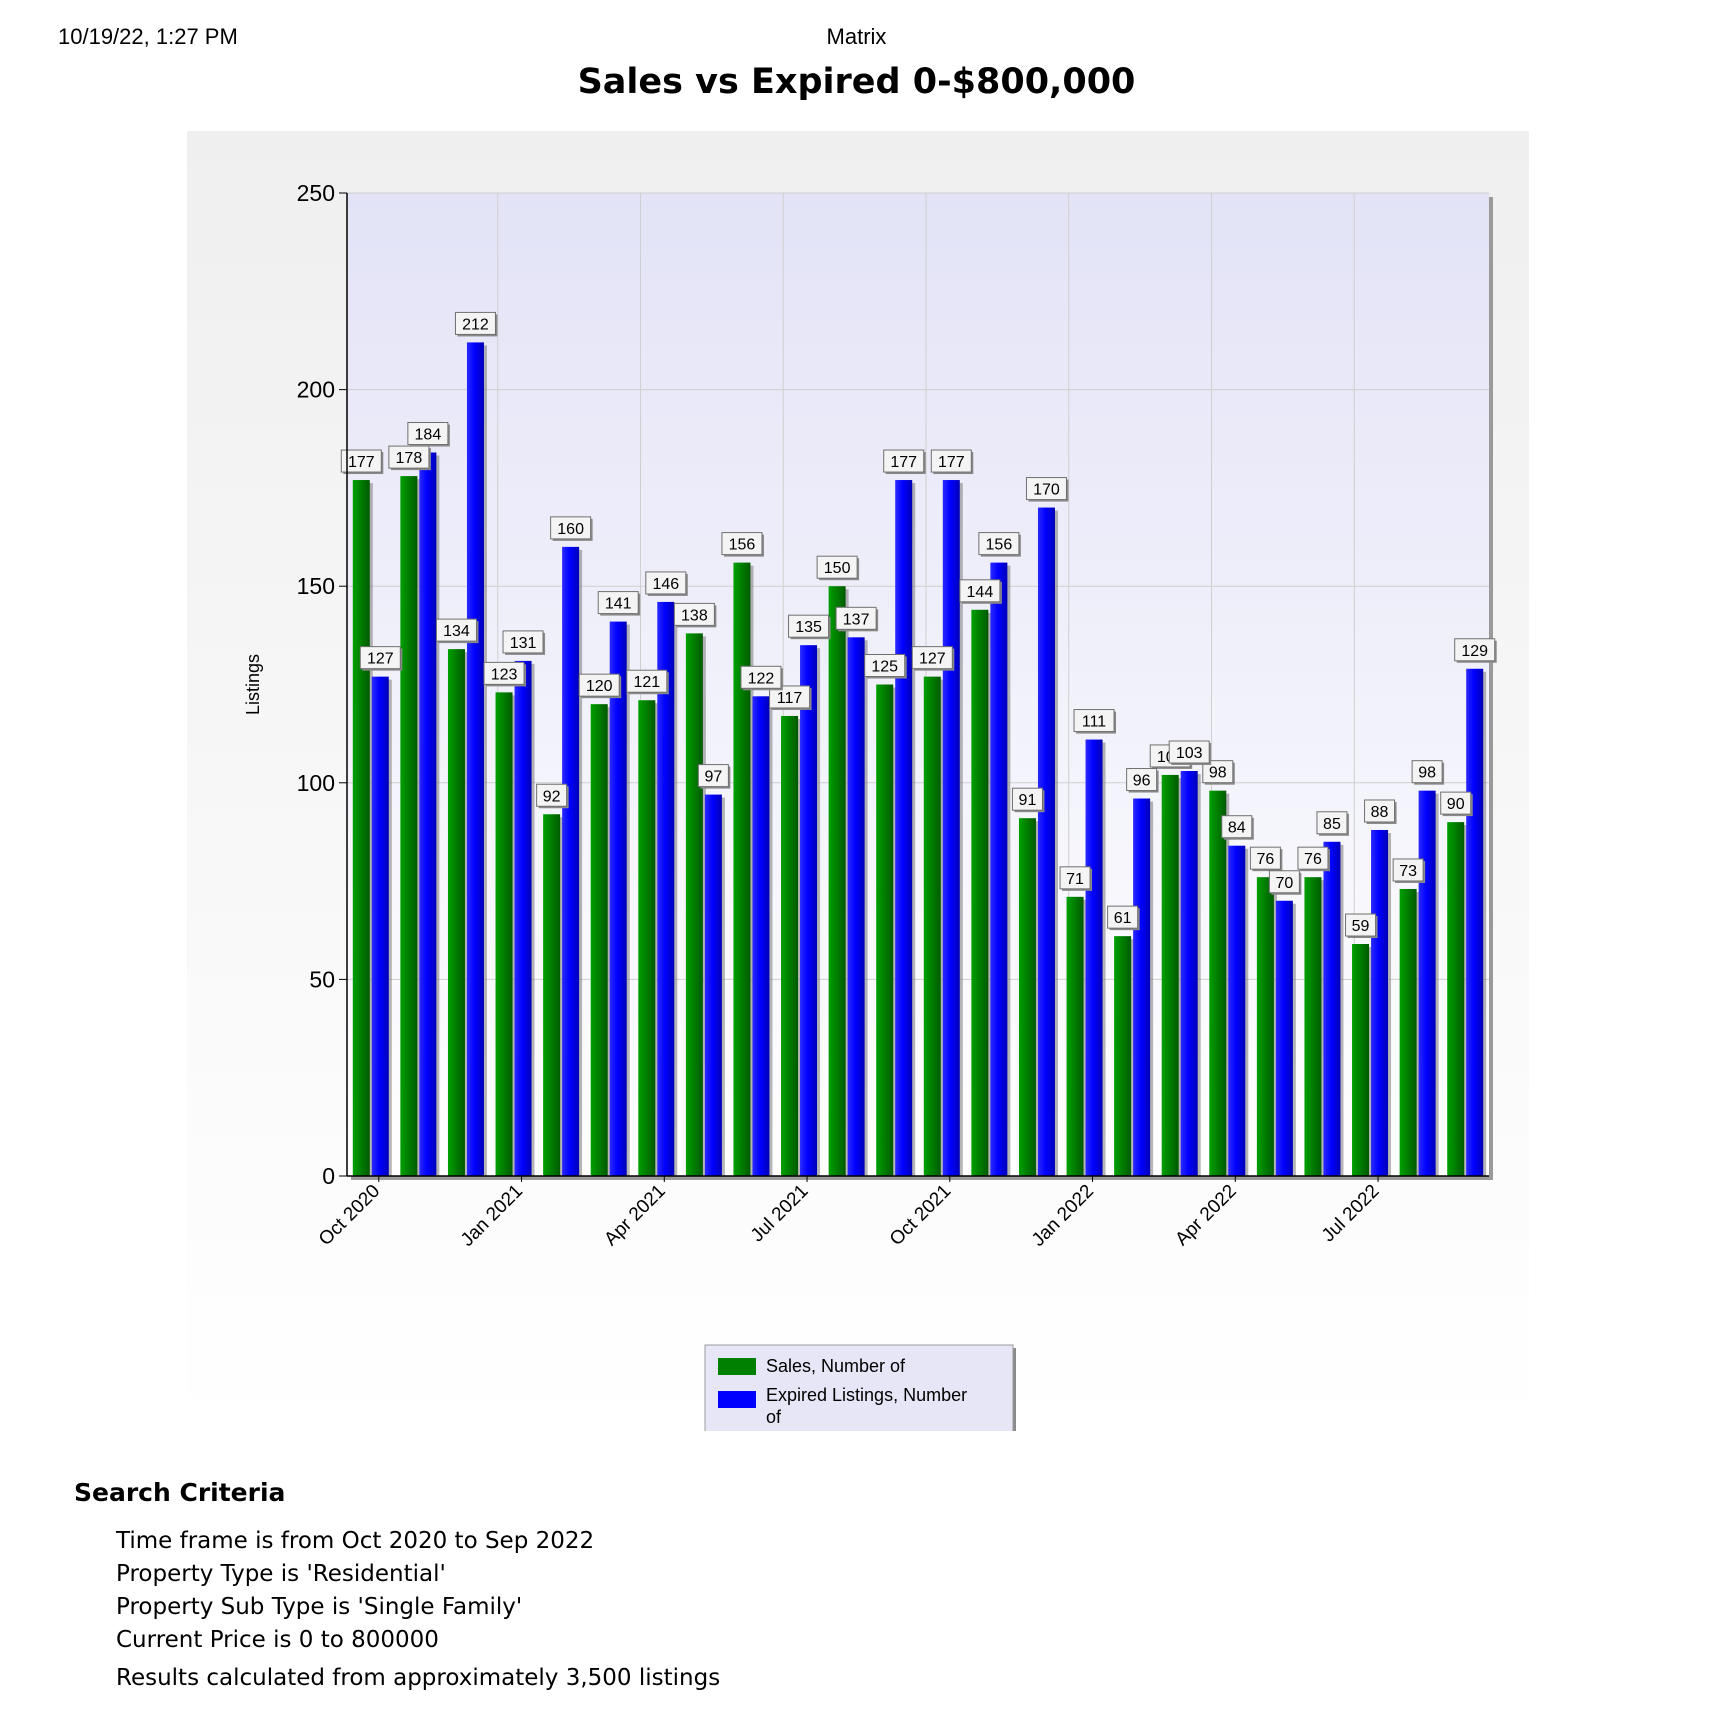 The height and width of the screenshot is (1731, 1713). I want to click on data-label: 84, so click(1237, 828).